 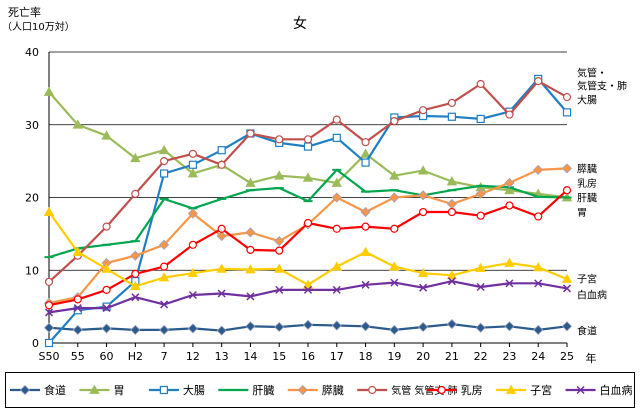 What do you see at coordinates (32, 198) in the screenshot?
I see `y-tick-label: 20` at bounding box center [32, 198].